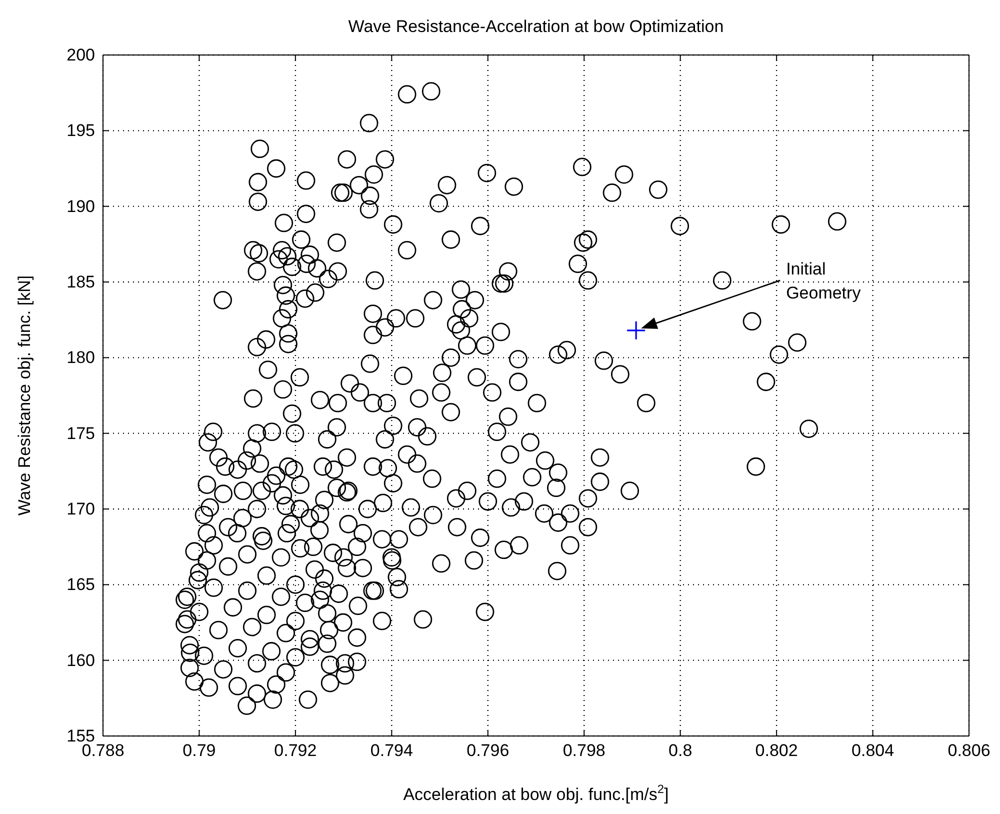 The height and width of the screenshot is (814, 1000). What do you see at coordinates (680, 750) in the screenshot?
I see `x-tick-label: 0.8` at bounding box center [680, 750].